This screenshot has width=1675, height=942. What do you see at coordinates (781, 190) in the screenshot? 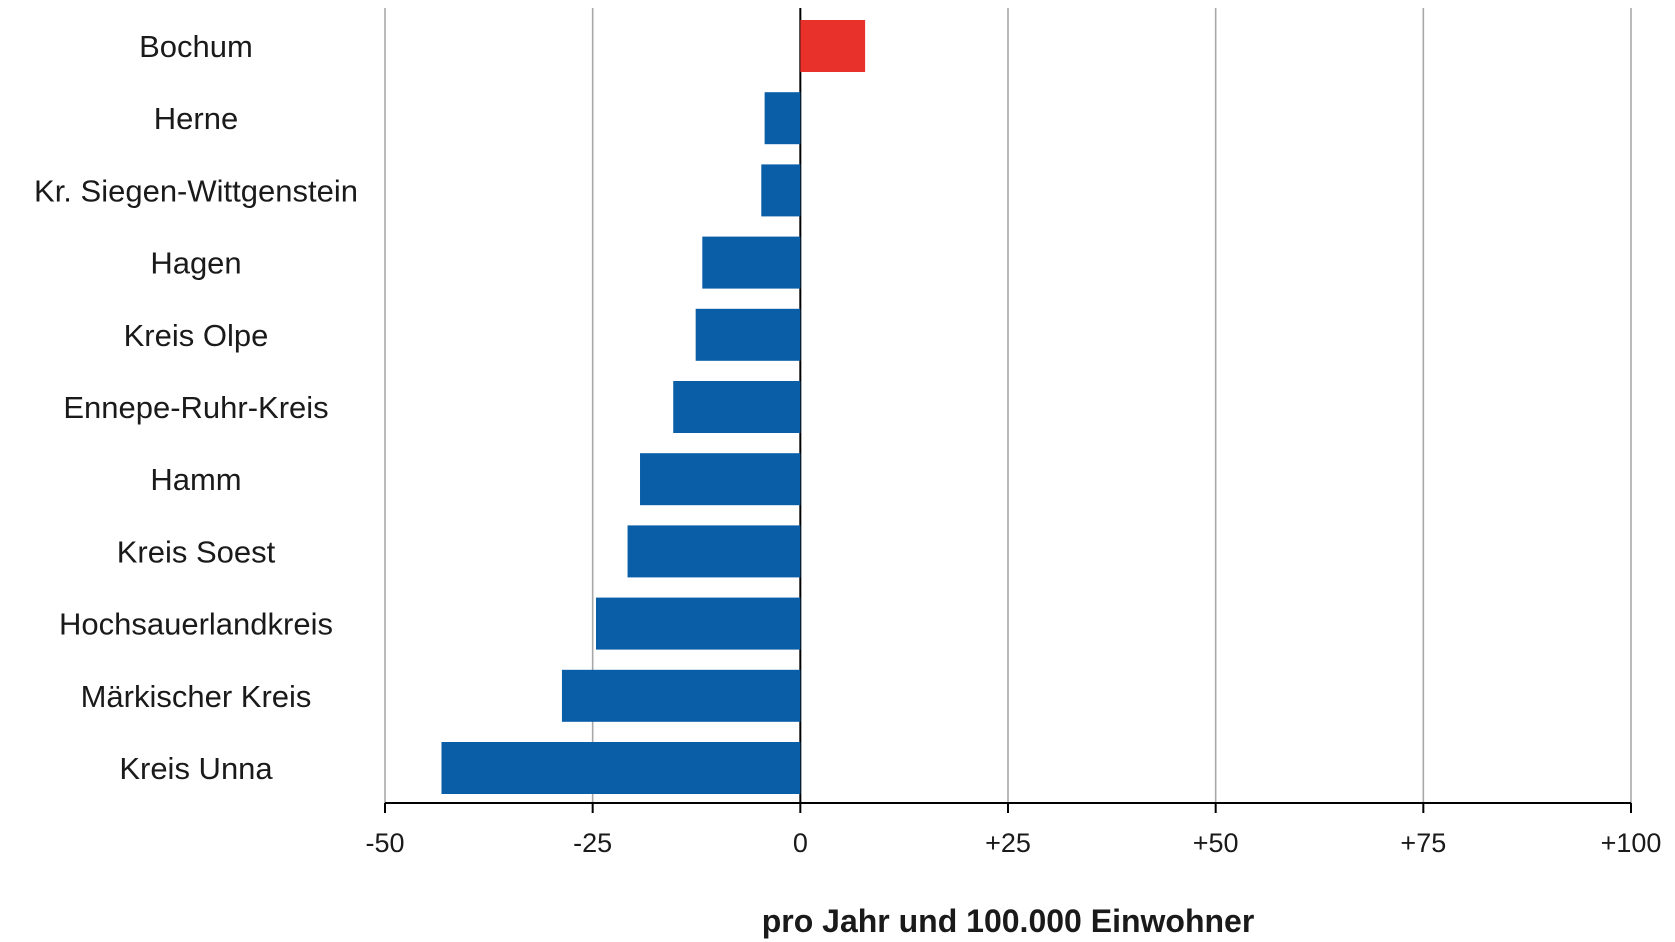
I see `bar-kr-siegen-wittgenstein` at bounding box center [781, 190].